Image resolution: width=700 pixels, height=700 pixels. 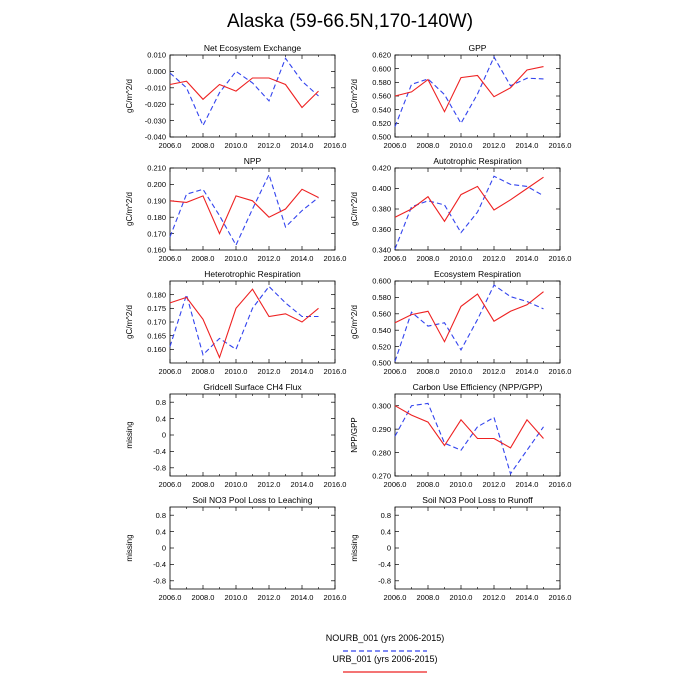 I want to click on y-tick-label: 0.170, so click(x=156, y=322).